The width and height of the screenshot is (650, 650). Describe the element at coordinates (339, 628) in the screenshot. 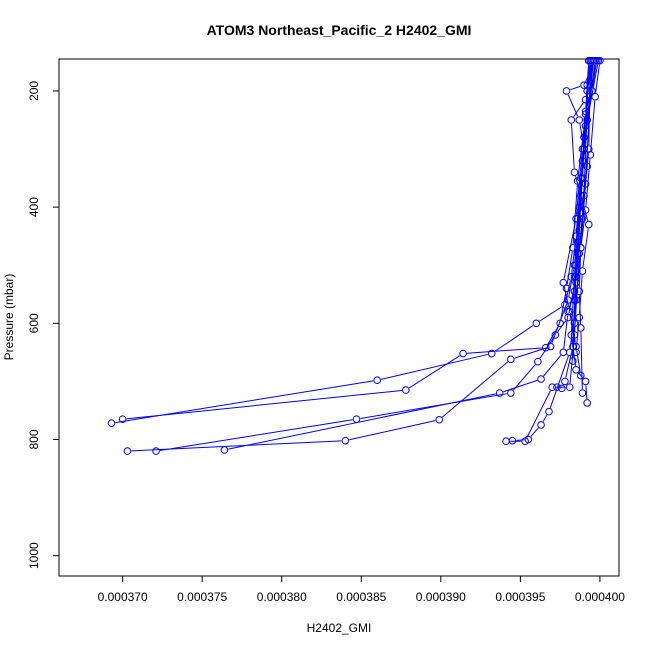

I see `x-axis-label: H2402_GMI` at that location.